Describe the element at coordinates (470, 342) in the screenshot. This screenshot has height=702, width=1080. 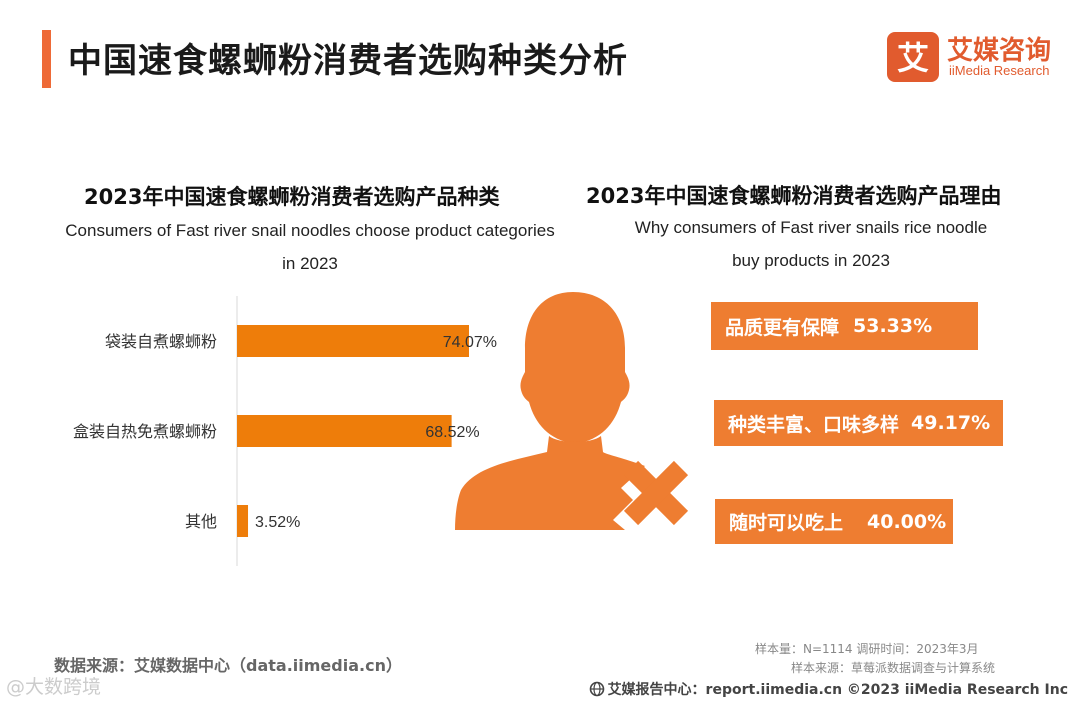
I see `value-label: 74.07%` at that location.